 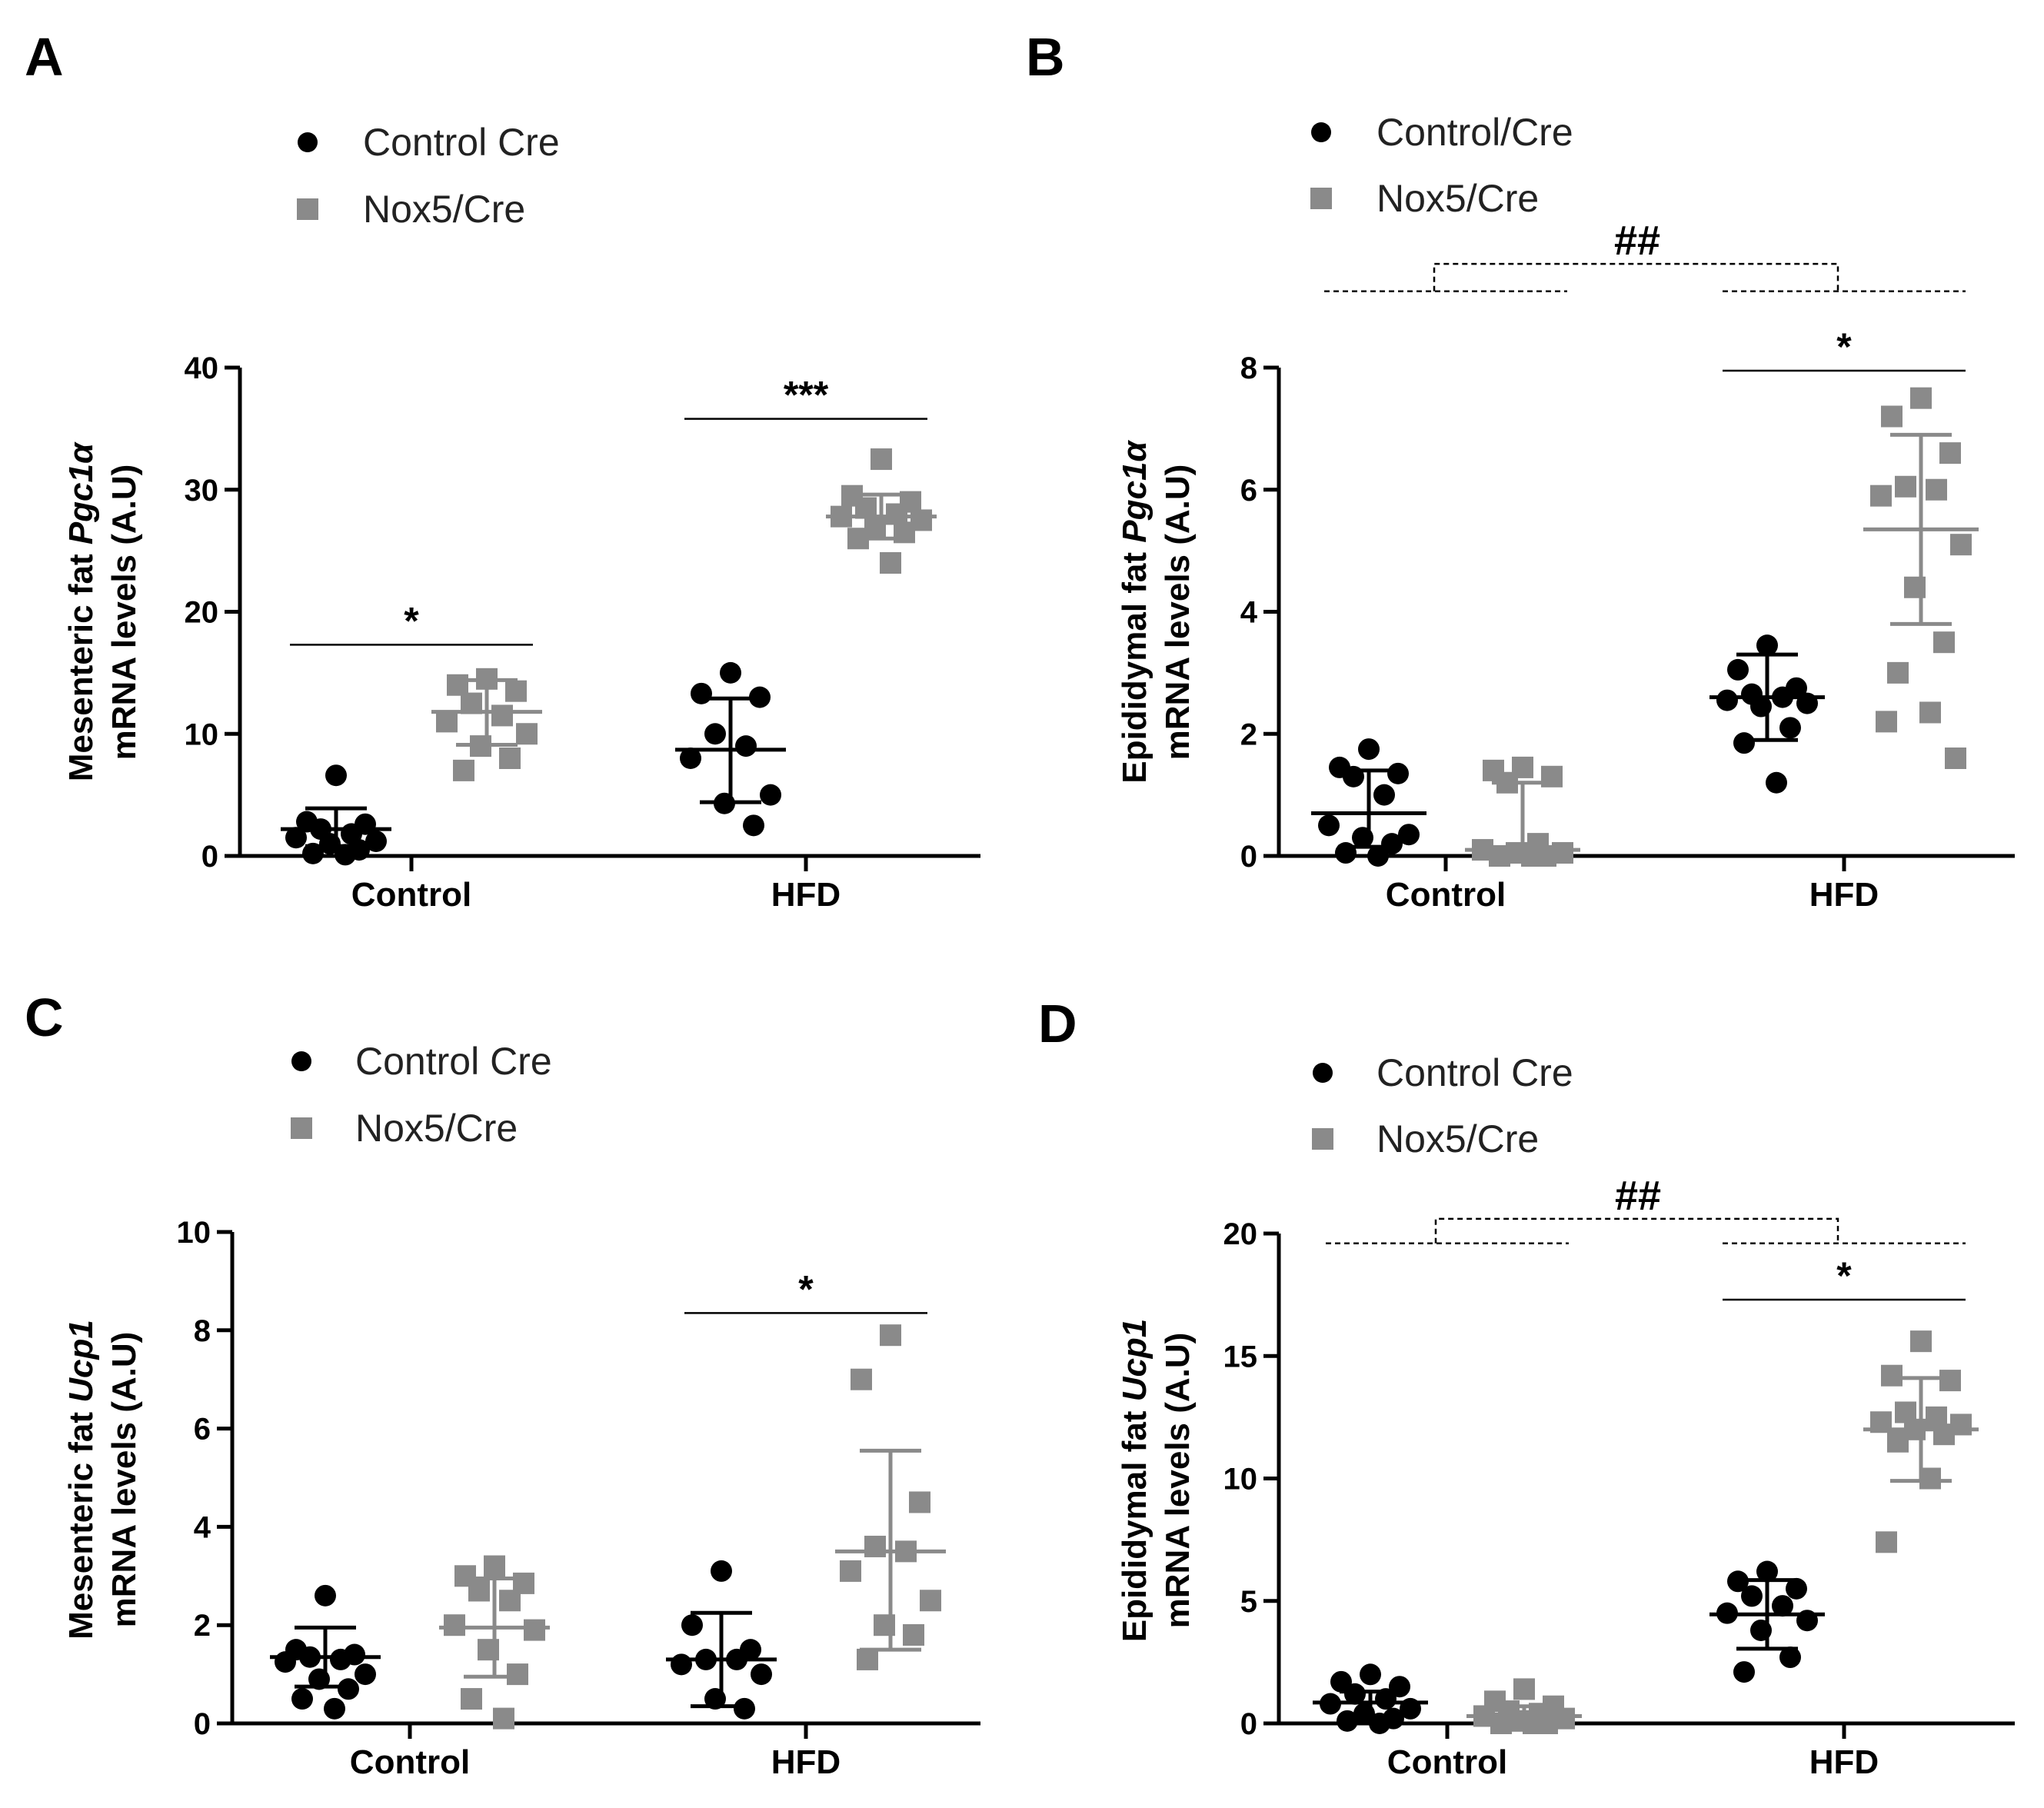 What do you see at coordinates (81, 1361) in the screenshot?
I see `y-axis-label-gene: Ucp1` at bounding box center [81, 1361].